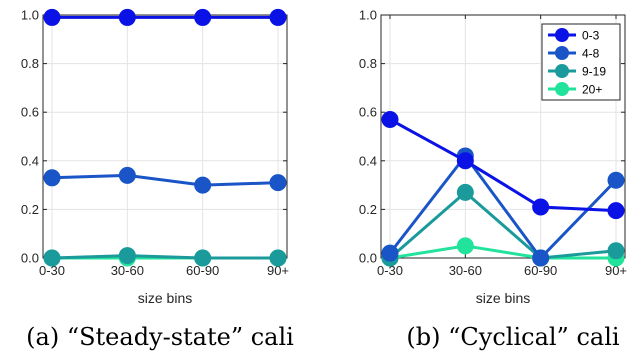  I want to click on legend-label: 20+, so click(592, 90).